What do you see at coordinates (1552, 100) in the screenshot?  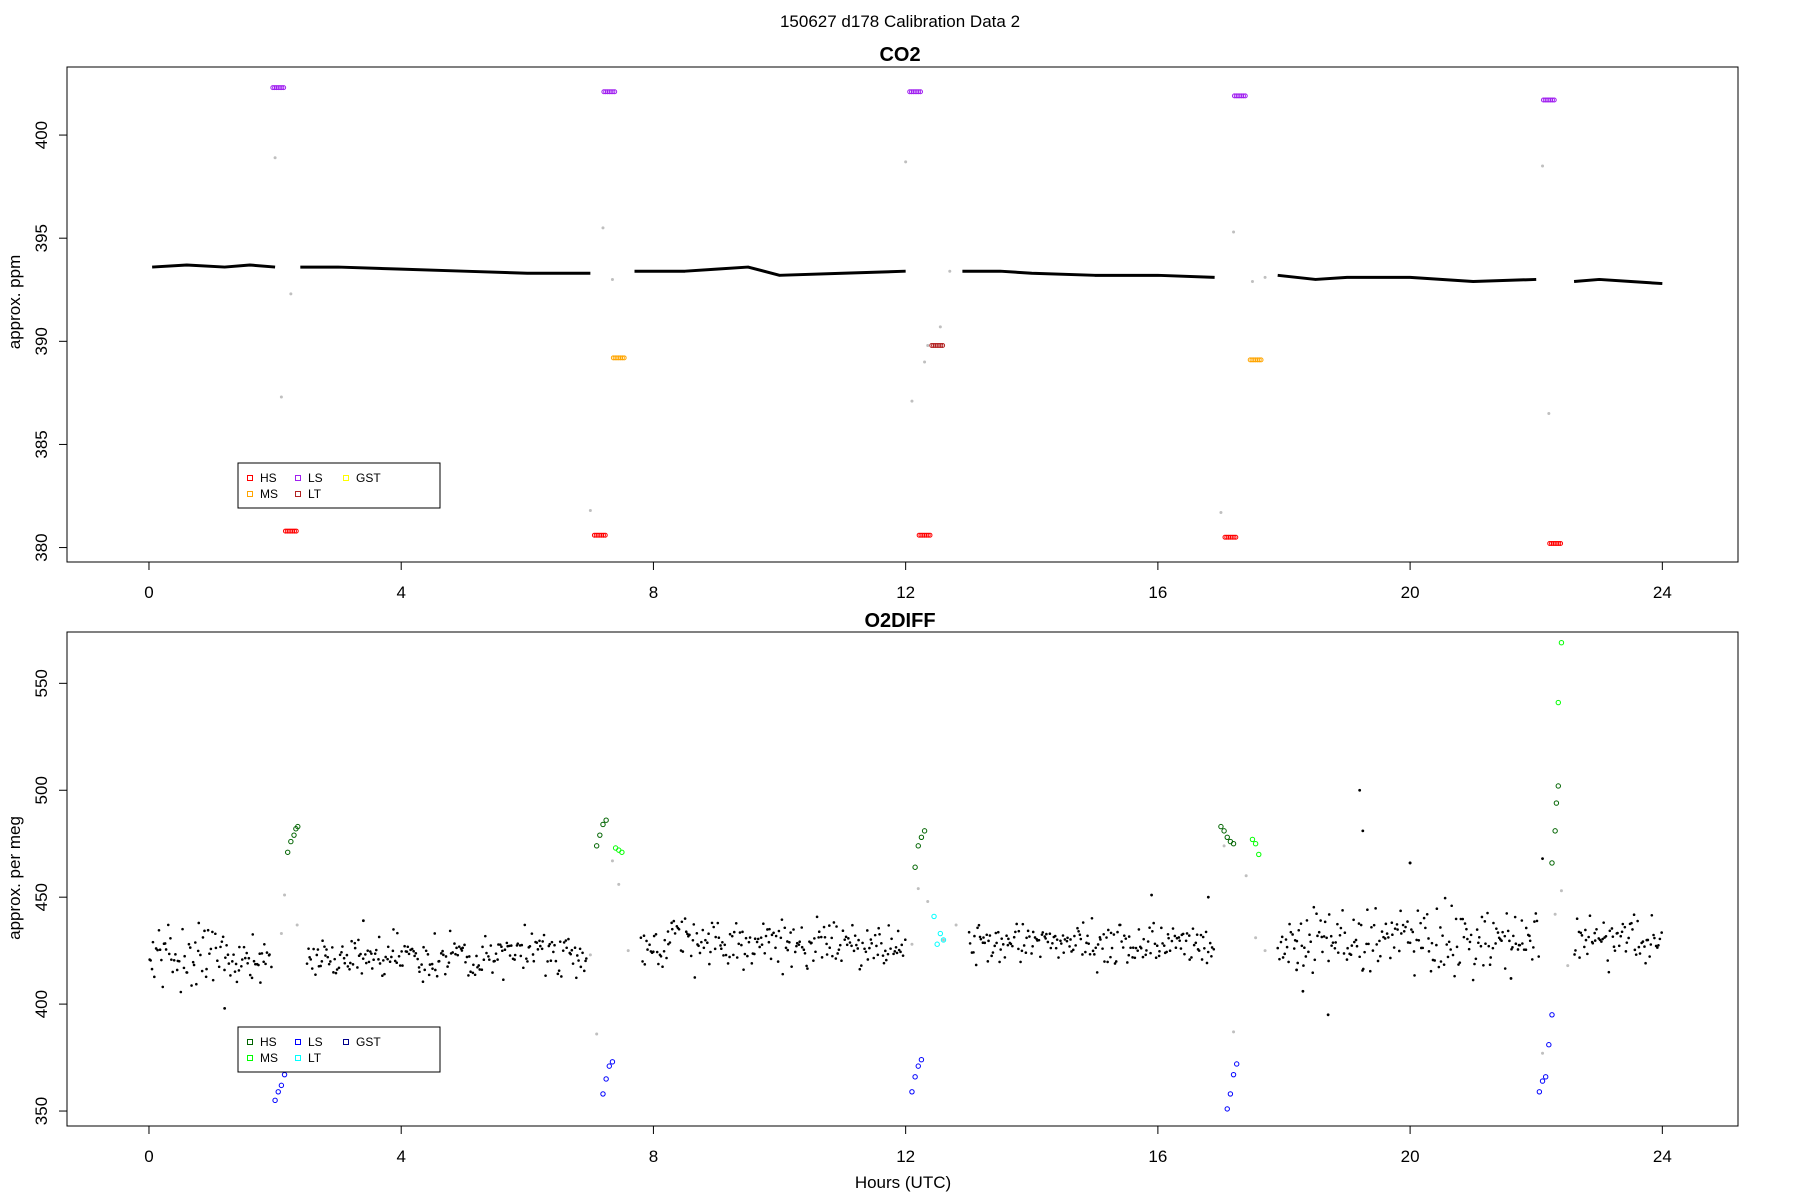 I see `co2-ls-point` at bounding box center [1552, 100].